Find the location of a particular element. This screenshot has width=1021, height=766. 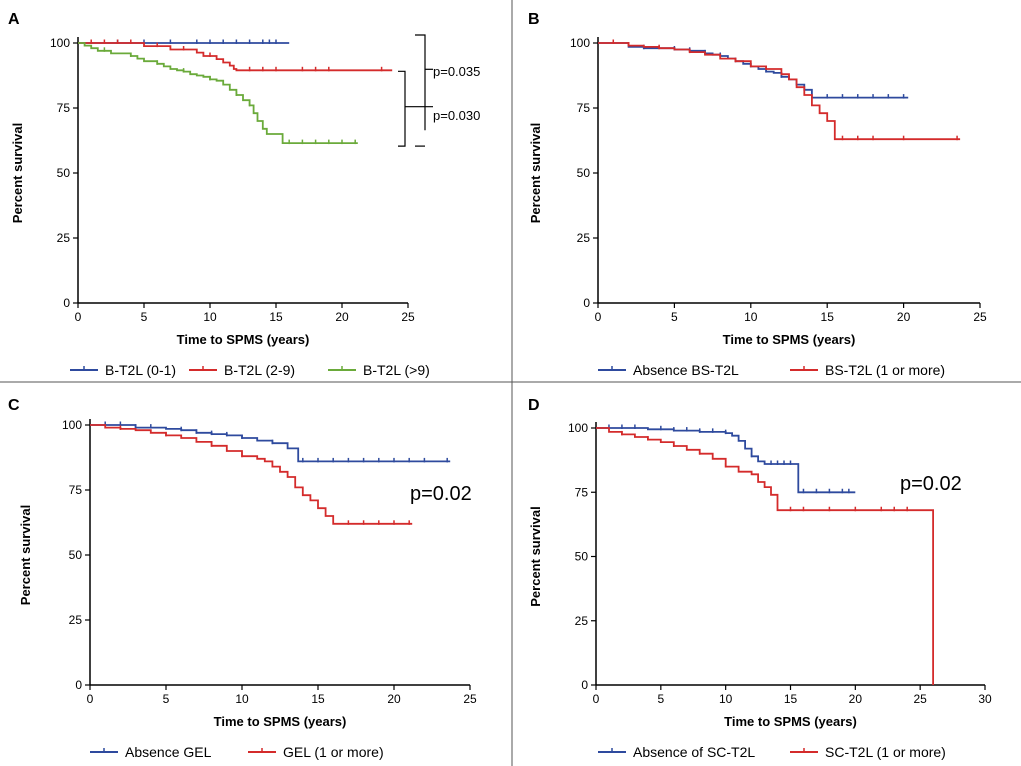

x-tick-label: 30 is located at coordinates (985, 699).